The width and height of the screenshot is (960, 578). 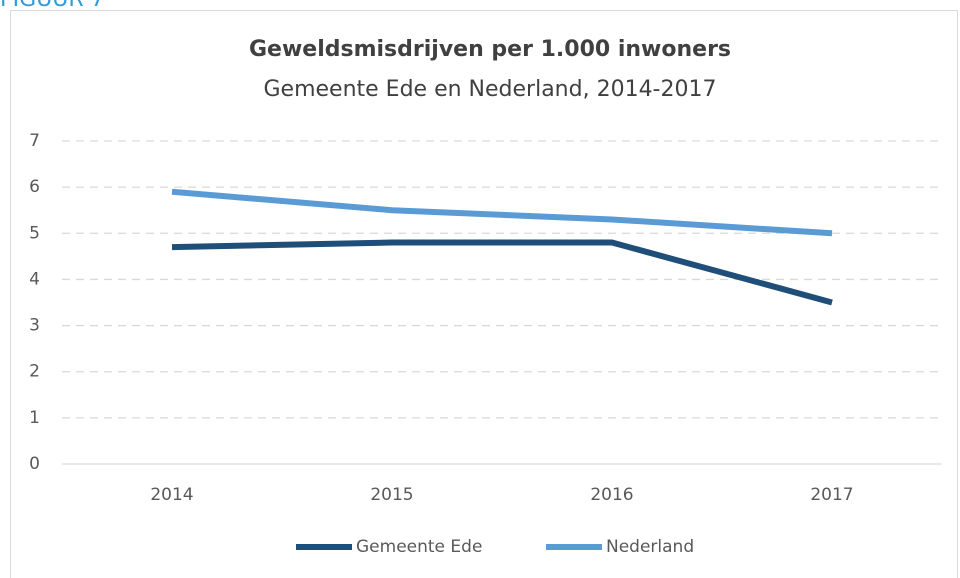 I want to click on y-tick-label: 6, so click(x=34, y=187).